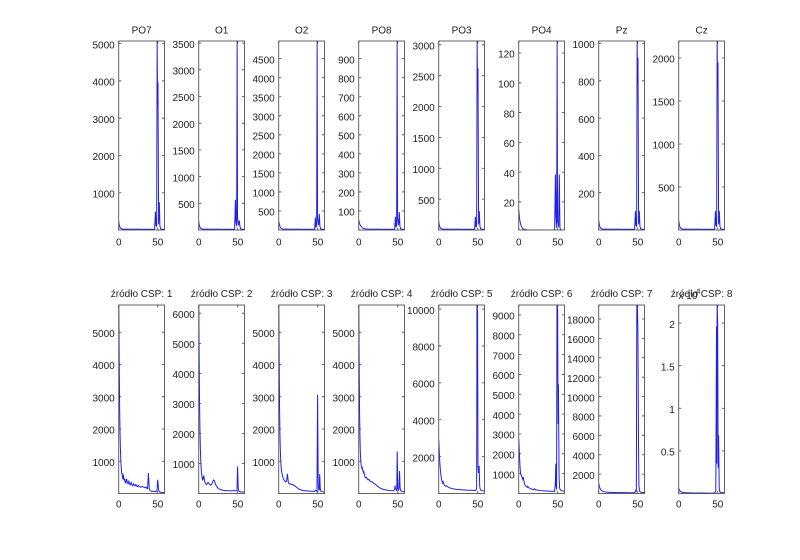 The width and height of the screenshot is (800, 560). What do you see at coordinates (462, 31) in the screenshot?
I see `svg-text: PO3` at bounding box center [462, 31].